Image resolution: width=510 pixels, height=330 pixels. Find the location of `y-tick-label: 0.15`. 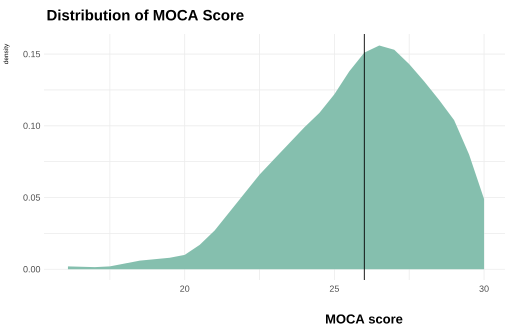

y-tick-label: 0.15 is located at coordinates (31, 54).